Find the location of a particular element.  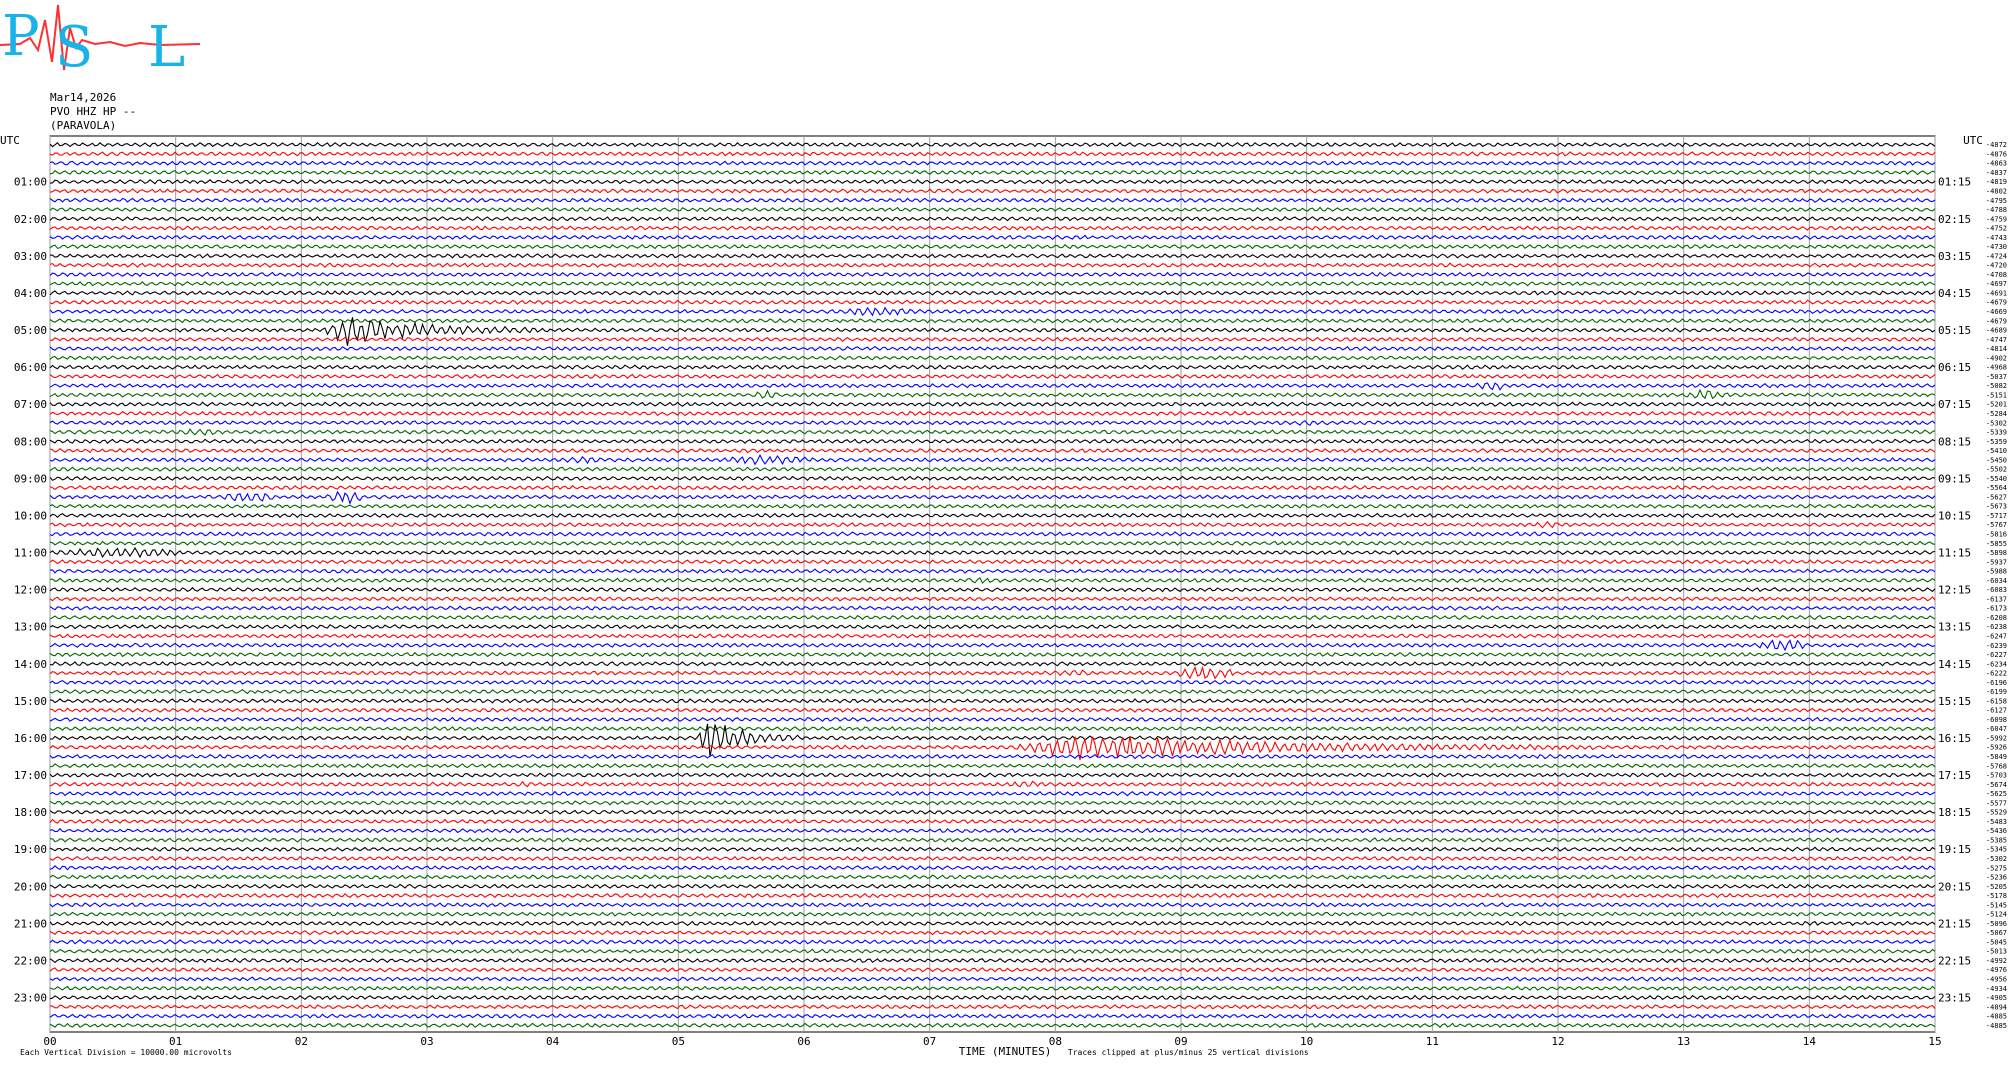

trace-offset-label: -5483 is located at coordinates (1996, 822).